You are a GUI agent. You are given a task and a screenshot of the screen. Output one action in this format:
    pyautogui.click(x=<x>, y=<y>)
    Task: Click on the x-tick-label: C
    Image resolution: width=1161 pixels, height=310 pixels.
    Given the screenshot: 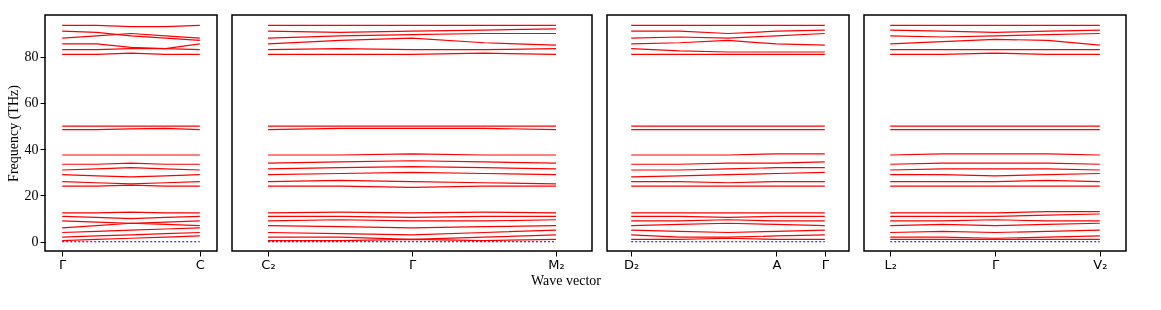 What is the action you would take?
    pyautogui.click(x=200, y=264)
    